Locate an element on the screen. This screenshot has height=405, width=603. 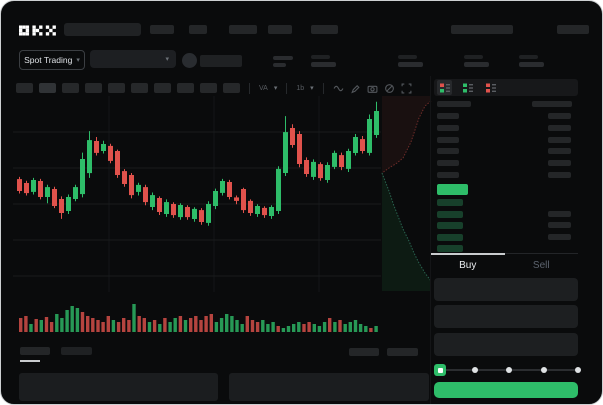
market-type-label: Spot Trading is located at coordinates (48, 60).